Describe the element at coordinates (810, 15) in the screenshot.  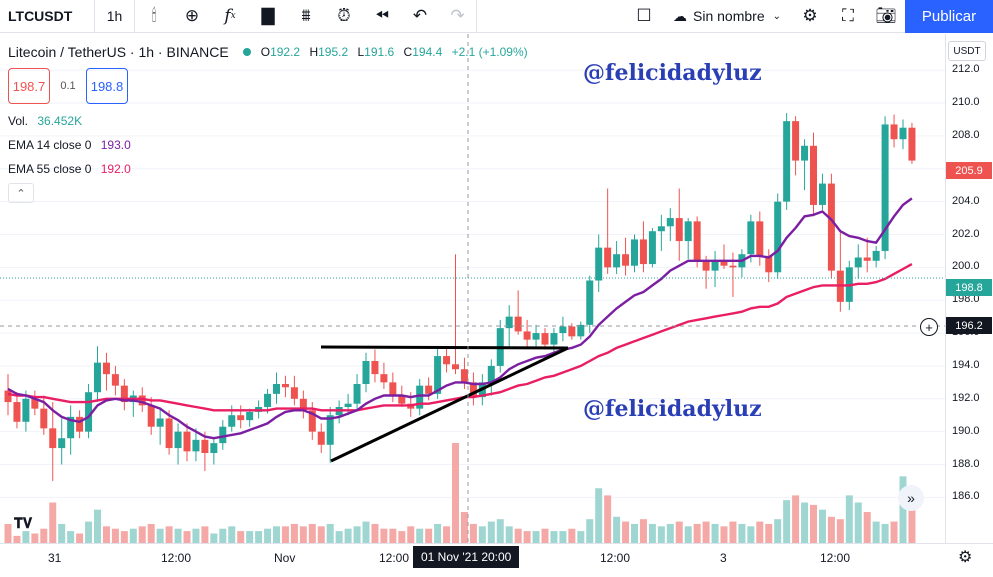
I see `gear-settings-icon: ⚙︎` at that location.